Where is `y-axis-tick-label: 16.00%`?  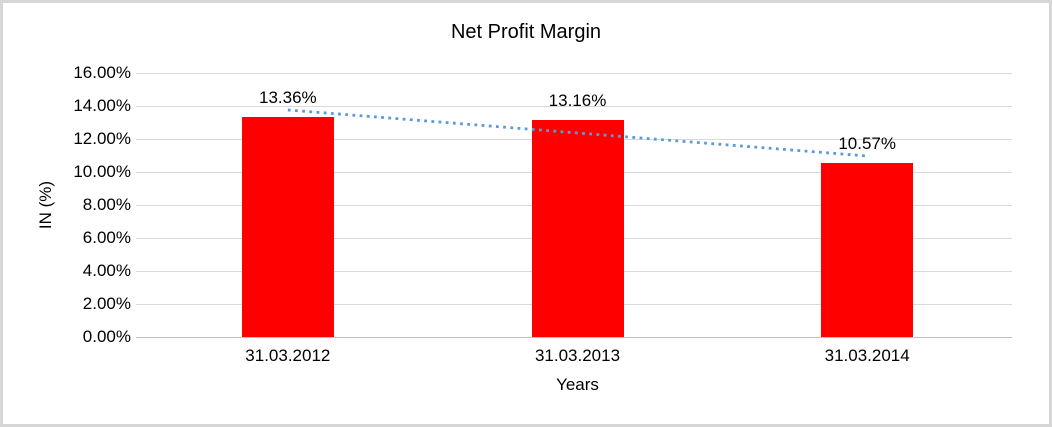 y-axis-tick-label: 16.00% is located at coordinates (102, 72).